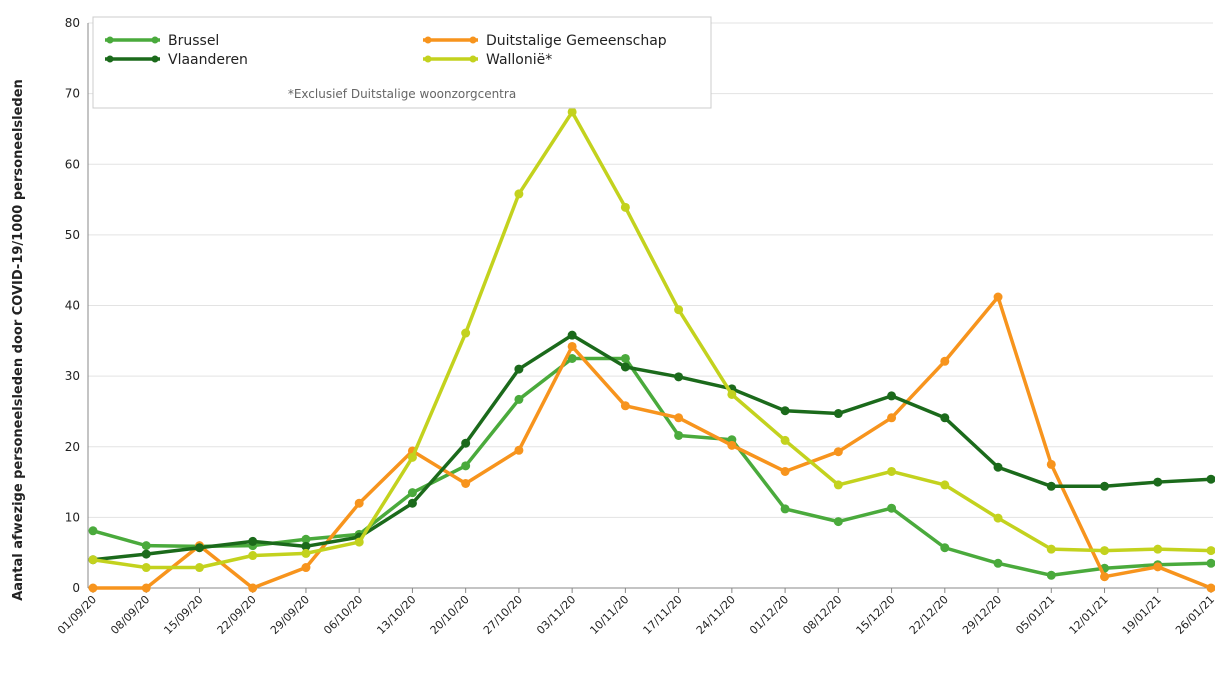 The height and width of the screenshot is (682, 1215). Describe the element at coordinates (343, 615) in the screenshot. I see `x-tick-label: 06/10/20` at that location.